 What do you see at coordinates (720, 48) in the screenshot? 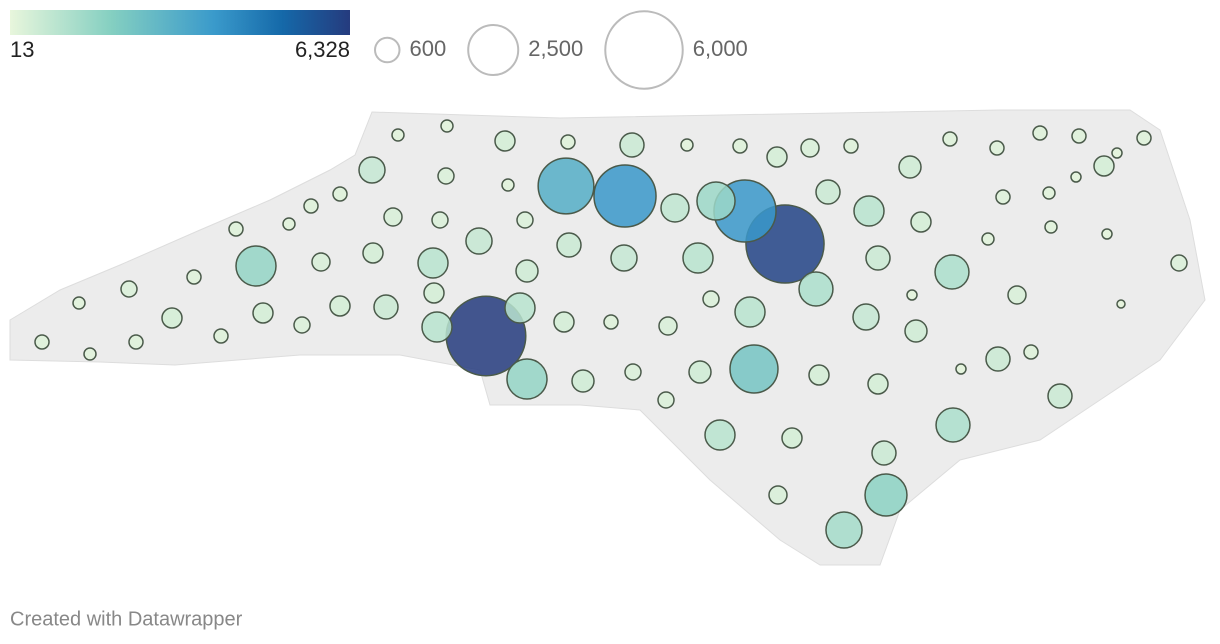
I see `size-legend-label: 6,000` at bounding box center [720, 48].